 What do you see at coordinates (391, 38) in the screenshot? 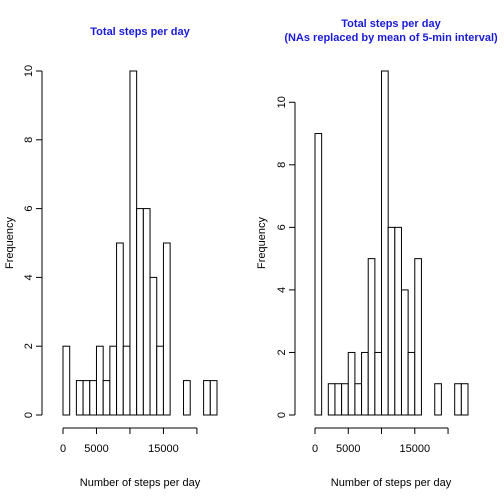
I see `chart-subtitle: (NAs replaced by mean of 5-min interval)` at bounding box center [391, 38].